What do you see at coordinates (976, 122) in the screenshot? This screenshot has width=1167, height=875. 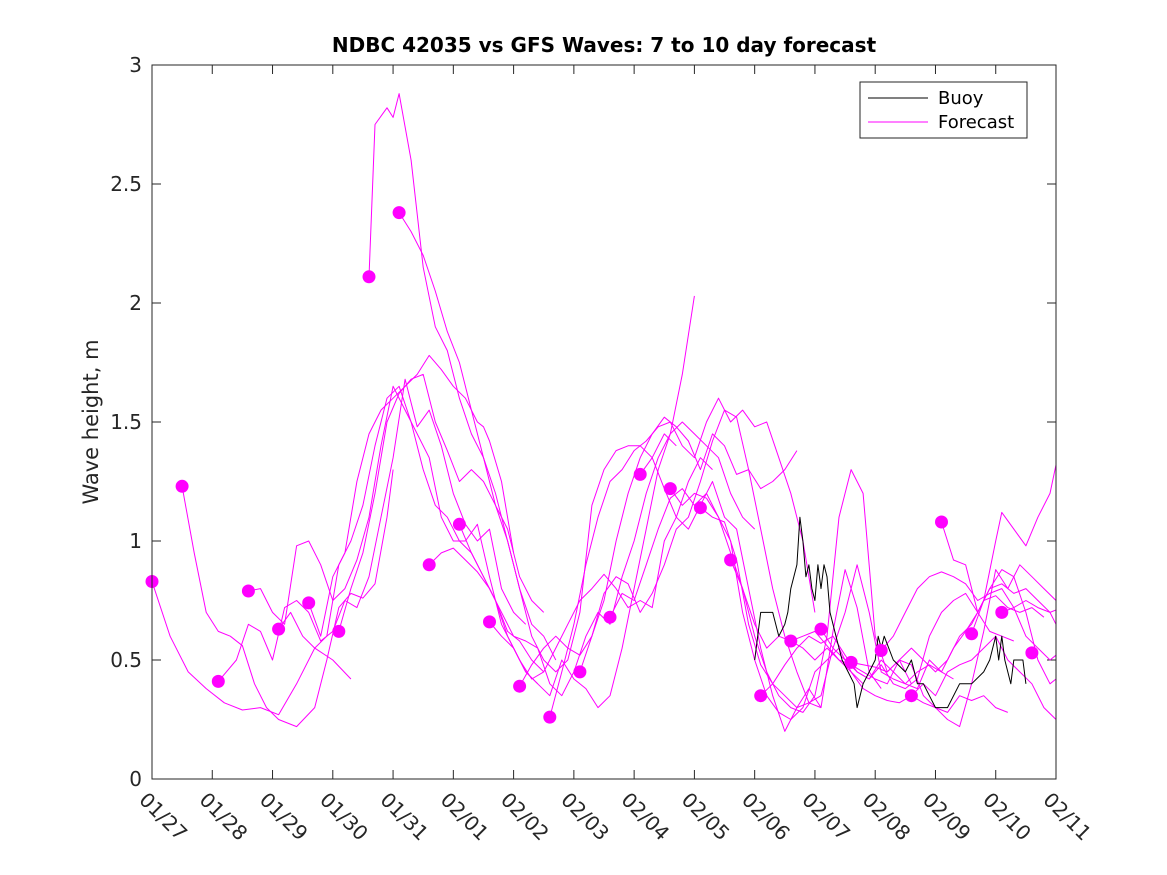 I see `legend-forecast-label: Forecast` at bounding box center [976, 122].